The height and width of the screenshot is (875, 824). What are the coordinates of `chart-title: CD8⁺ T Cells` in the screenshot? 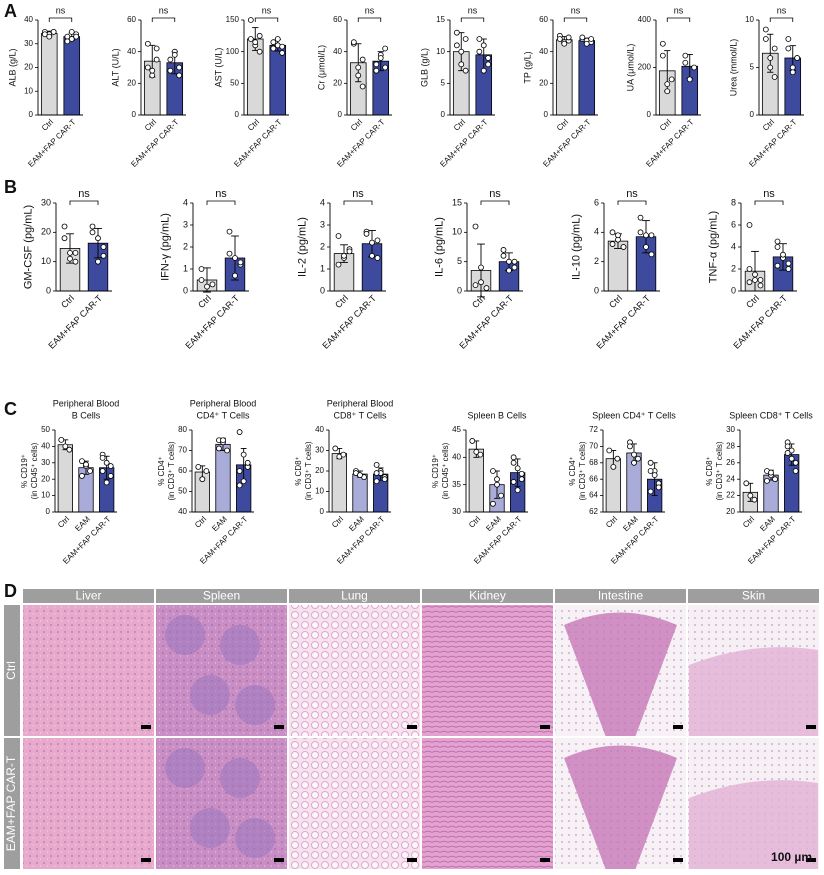 It's located at (360, 415).